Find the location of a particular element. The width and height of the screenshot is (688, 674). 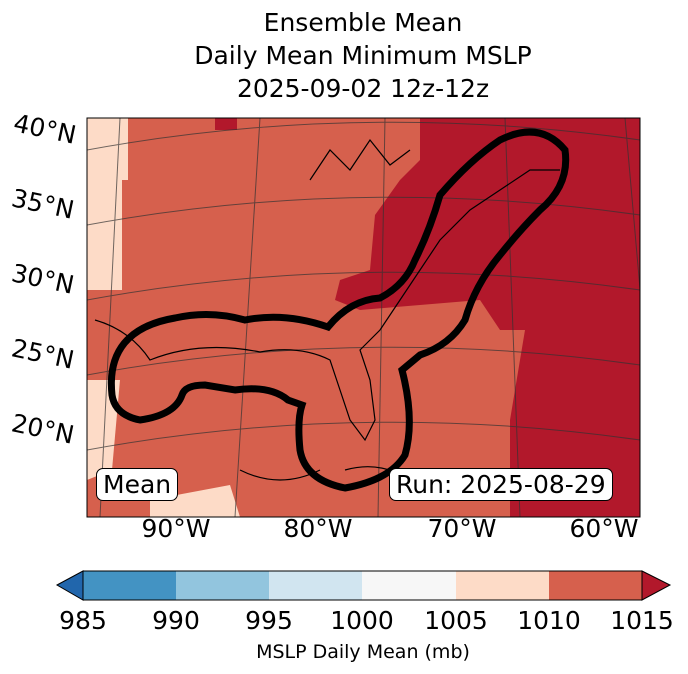

title-line-2: Daily Mean Minimum MSLP is located at coordinates (363, 55).